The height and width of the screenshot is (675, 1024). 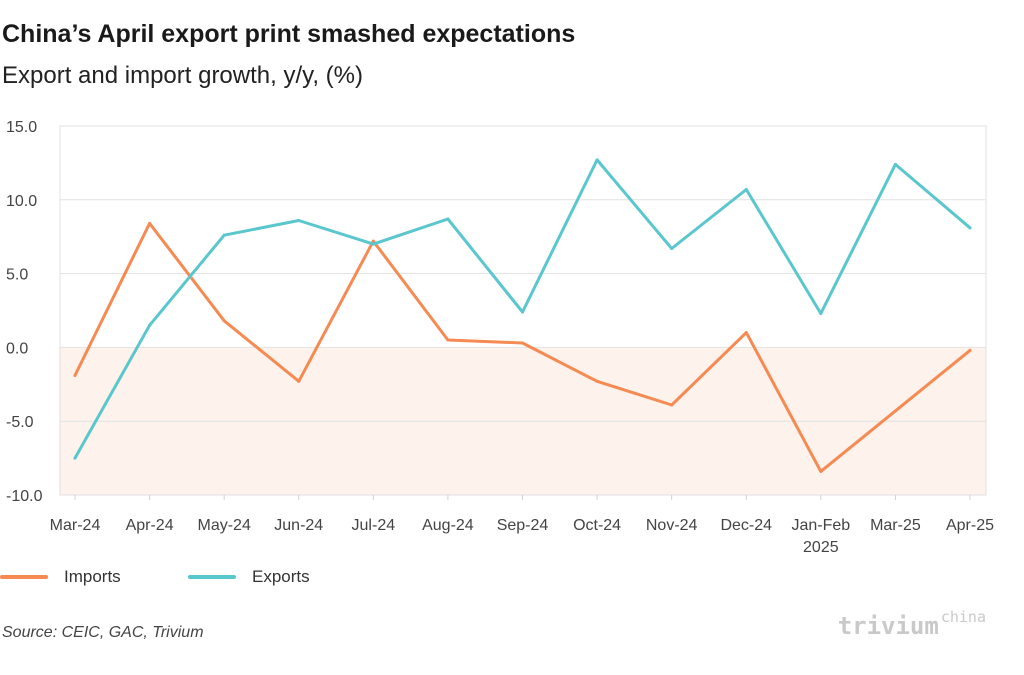 What do you see at coordinates (60, 577) in the screenshot?
I see `legend-item-imports: Imports` at bounding box center [60, 577].